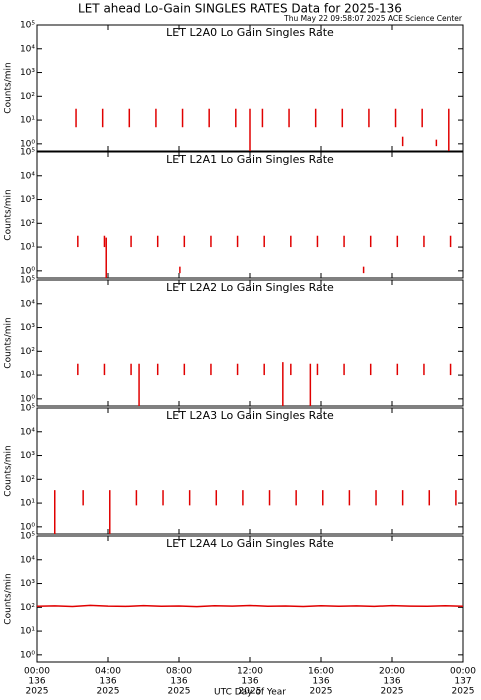  Describe the element at coordinates (250, 32) in the screenshot. I see `panel-title: LET L2A0 Lo Gain Singles Rate` at that location.